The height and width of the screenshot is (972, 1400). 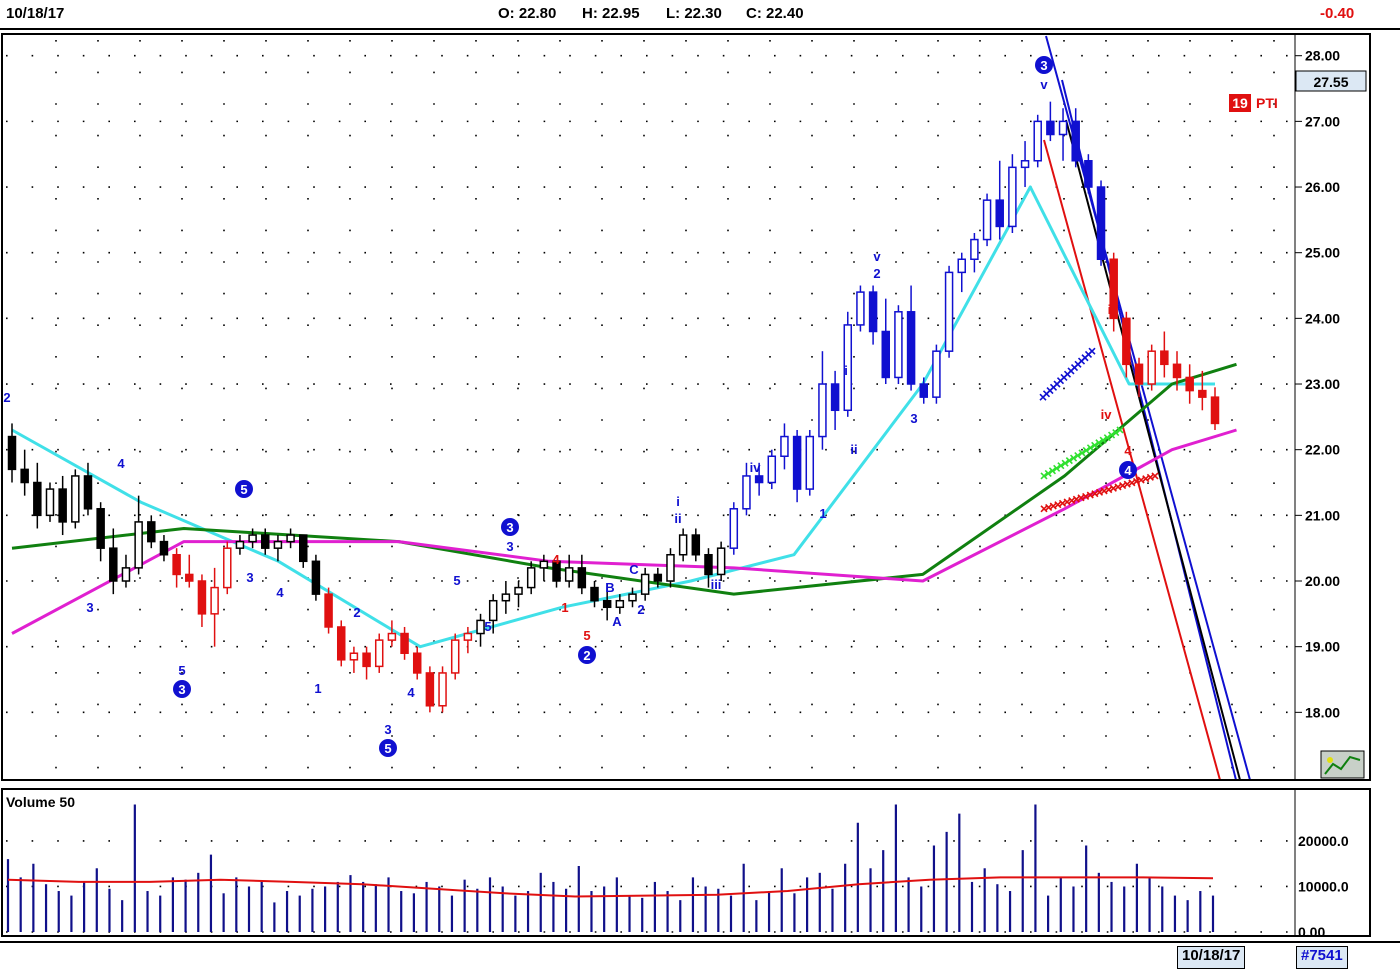 I want to click on circled-wave-label: 2, so click(x=587, y=655).